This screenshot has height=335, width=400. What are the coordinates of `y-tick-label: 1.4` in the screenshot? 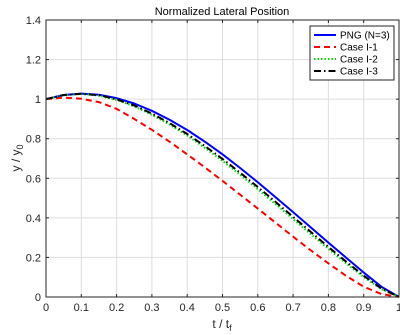 It's located at (33, 21).